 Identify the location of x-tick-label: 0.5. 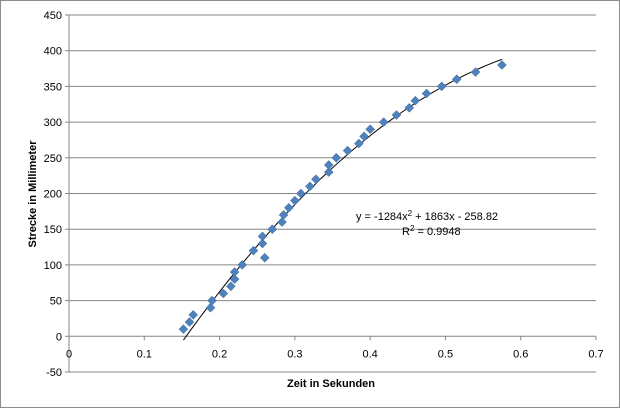
(445, 354).